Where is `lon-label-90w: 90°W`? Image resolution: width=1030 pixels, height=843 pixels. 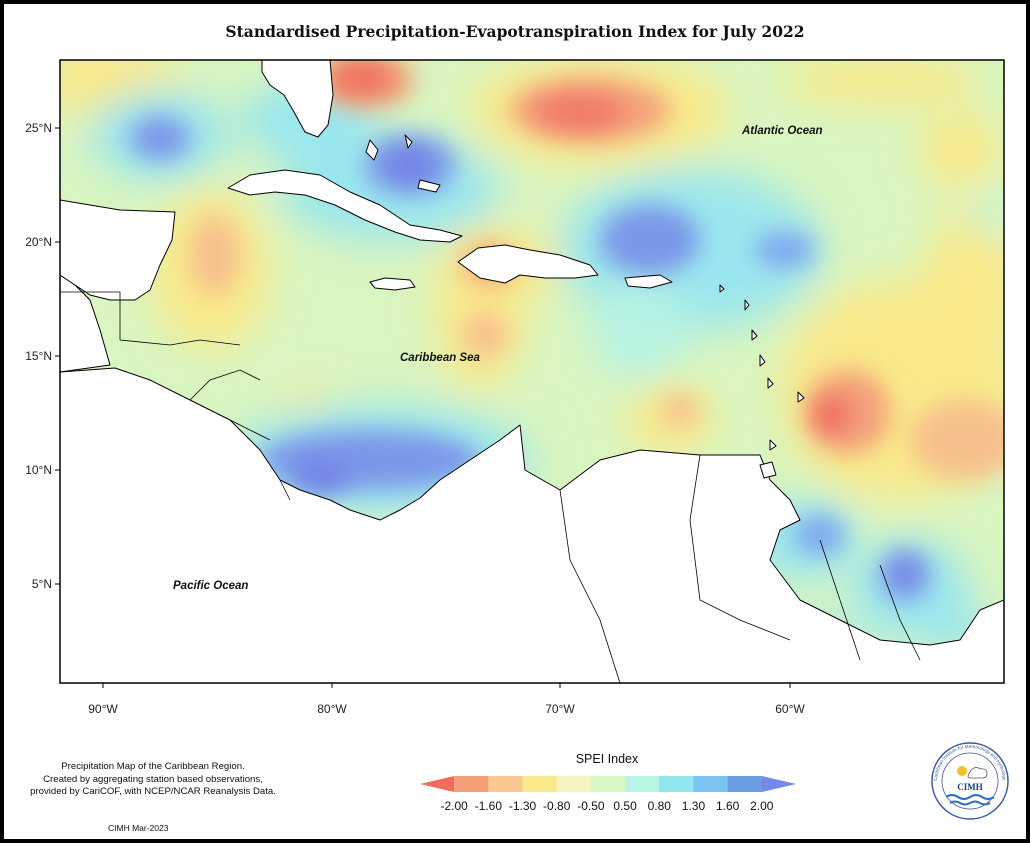 lon-label-90w: 90°W is located at coordinates (103, 709).